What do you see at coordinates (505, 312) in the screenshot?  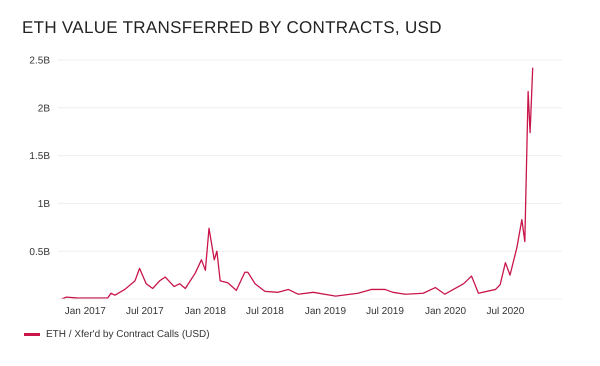 I see `x-tick-label: Jul 2020` at bounding box center [505, 312].